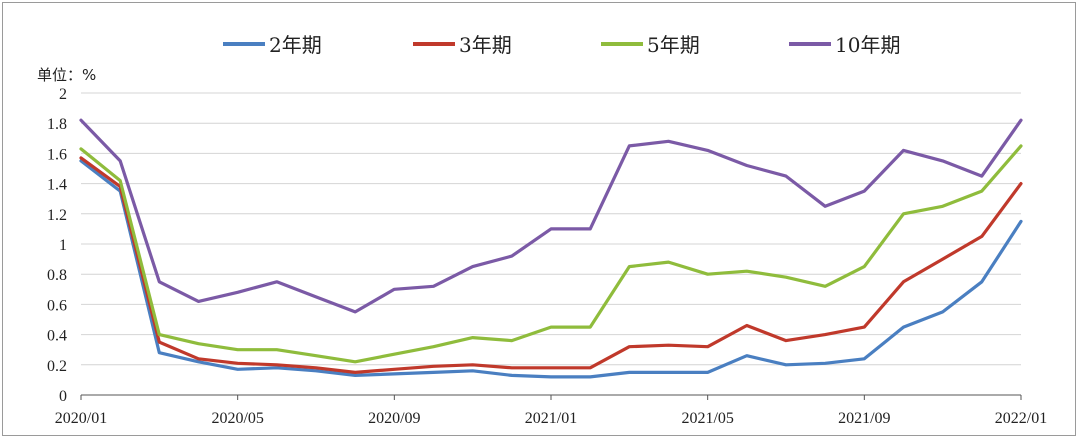  Describe the element at coordinates (57, 124) in the screenshot. I see `y-tick-label: 1.8` at that location.